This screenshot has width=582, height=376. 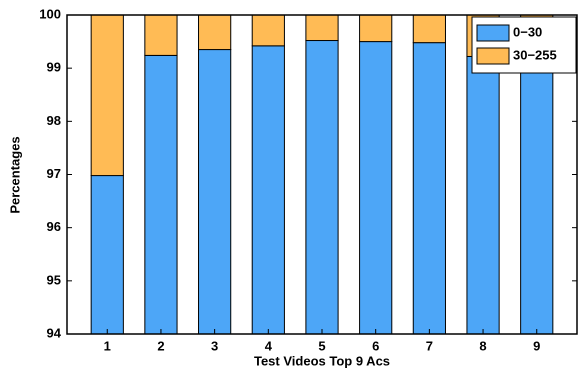 What do you see at coordinates (54, 226) in the screenshot?
I see `y-tick-label: 96` at bounding box center [54, 226].